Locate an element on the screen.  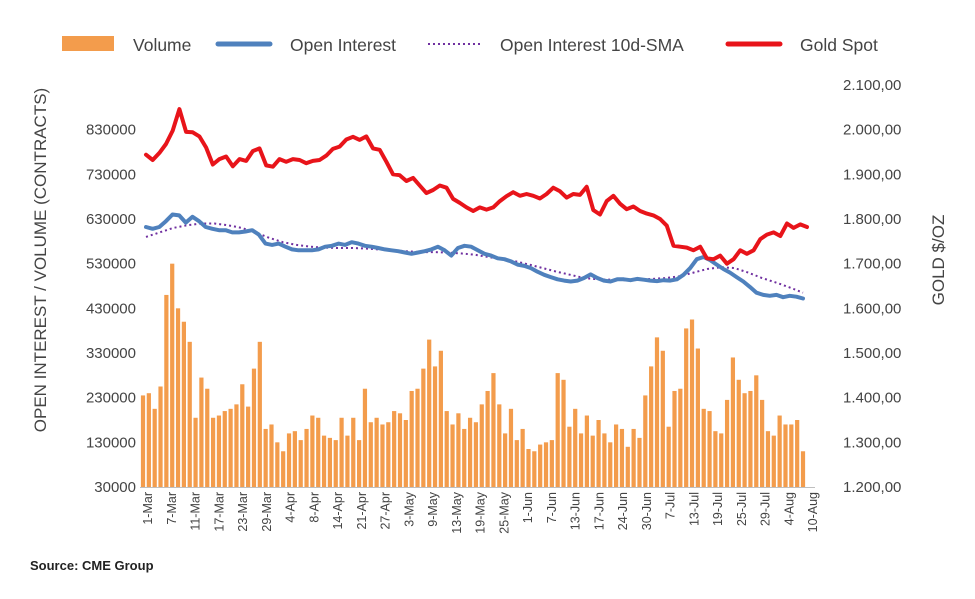
legend-swatch-volume is located at coordinates (88, 43).